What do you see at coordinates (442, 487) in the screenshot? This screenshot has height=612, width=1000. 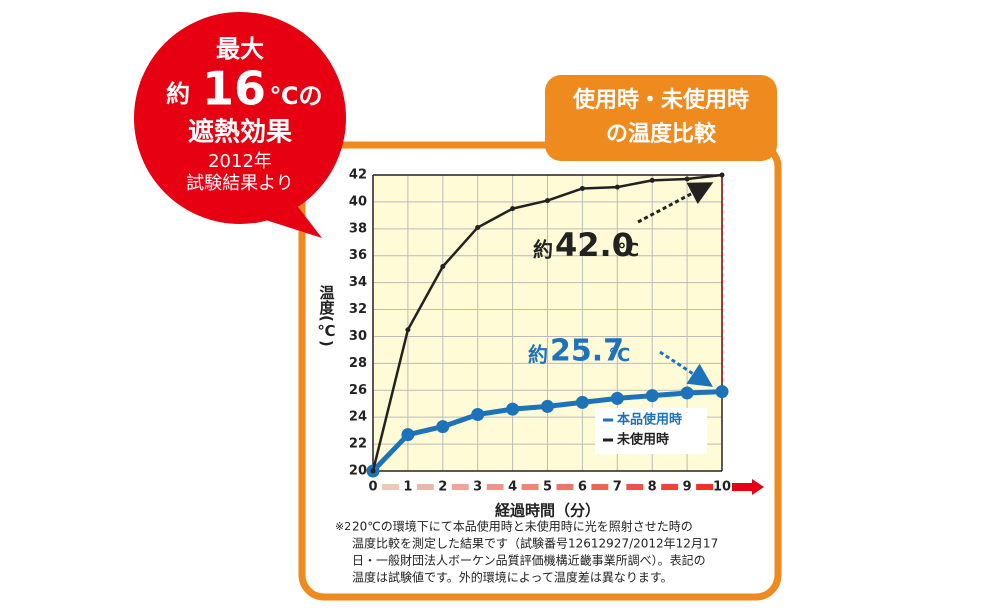 I see `x-tick-label: 2` at bounding box center [442, 487].